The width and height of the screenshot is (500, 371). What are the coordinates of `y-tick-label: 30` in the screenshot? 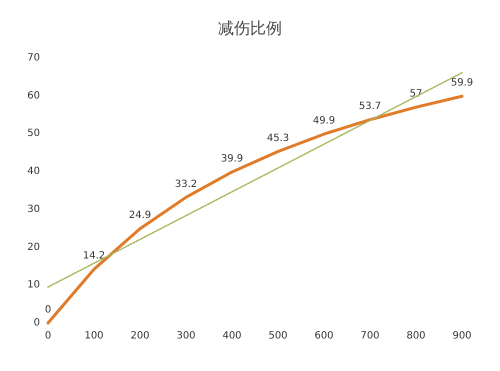 It's located at (33, 209).